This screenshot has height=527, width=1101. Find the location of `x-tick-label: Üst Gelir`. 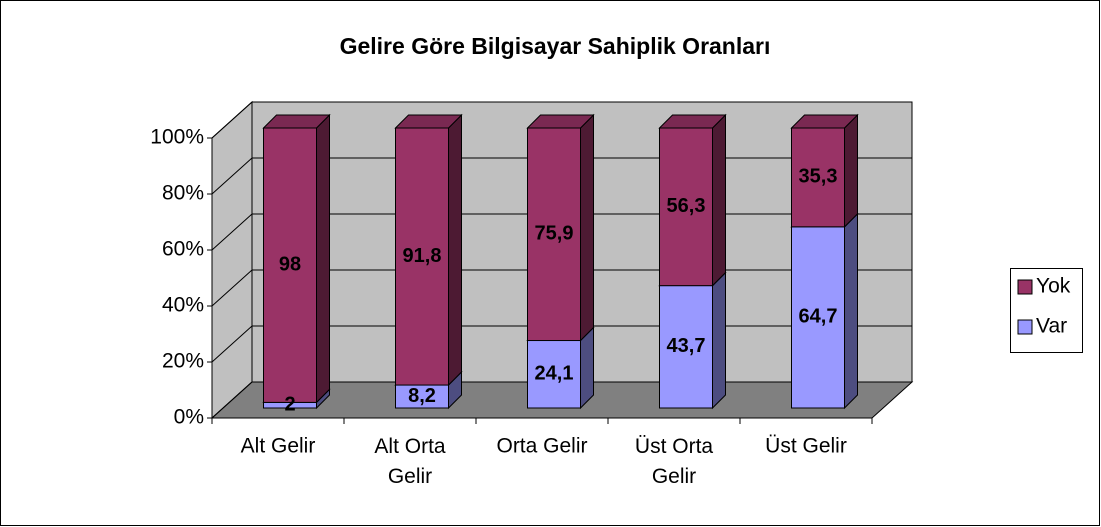

x-tick-label: Üst Gelir is located at coordinates (806, 446).